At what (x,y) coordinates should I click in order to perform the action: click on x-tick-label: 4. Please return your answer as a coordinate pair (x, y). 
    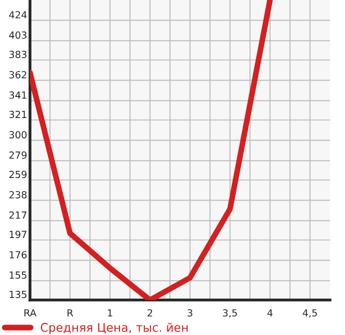
    Looking at the image, I should click on (270, 312).